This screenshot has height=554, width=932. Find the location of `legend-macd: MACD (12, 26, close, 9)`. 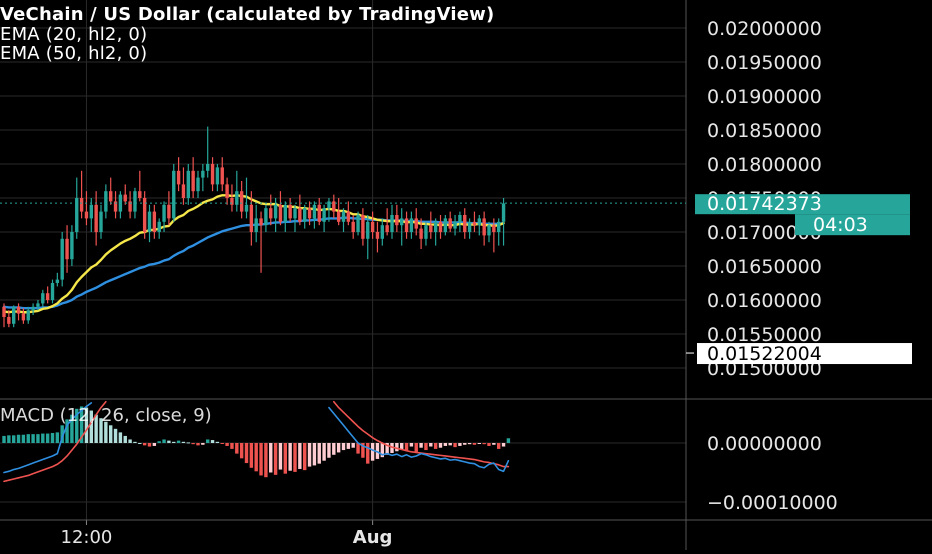

legend-macd: MACD (12, 26, close, 9) is located at coordinates (106, 415).